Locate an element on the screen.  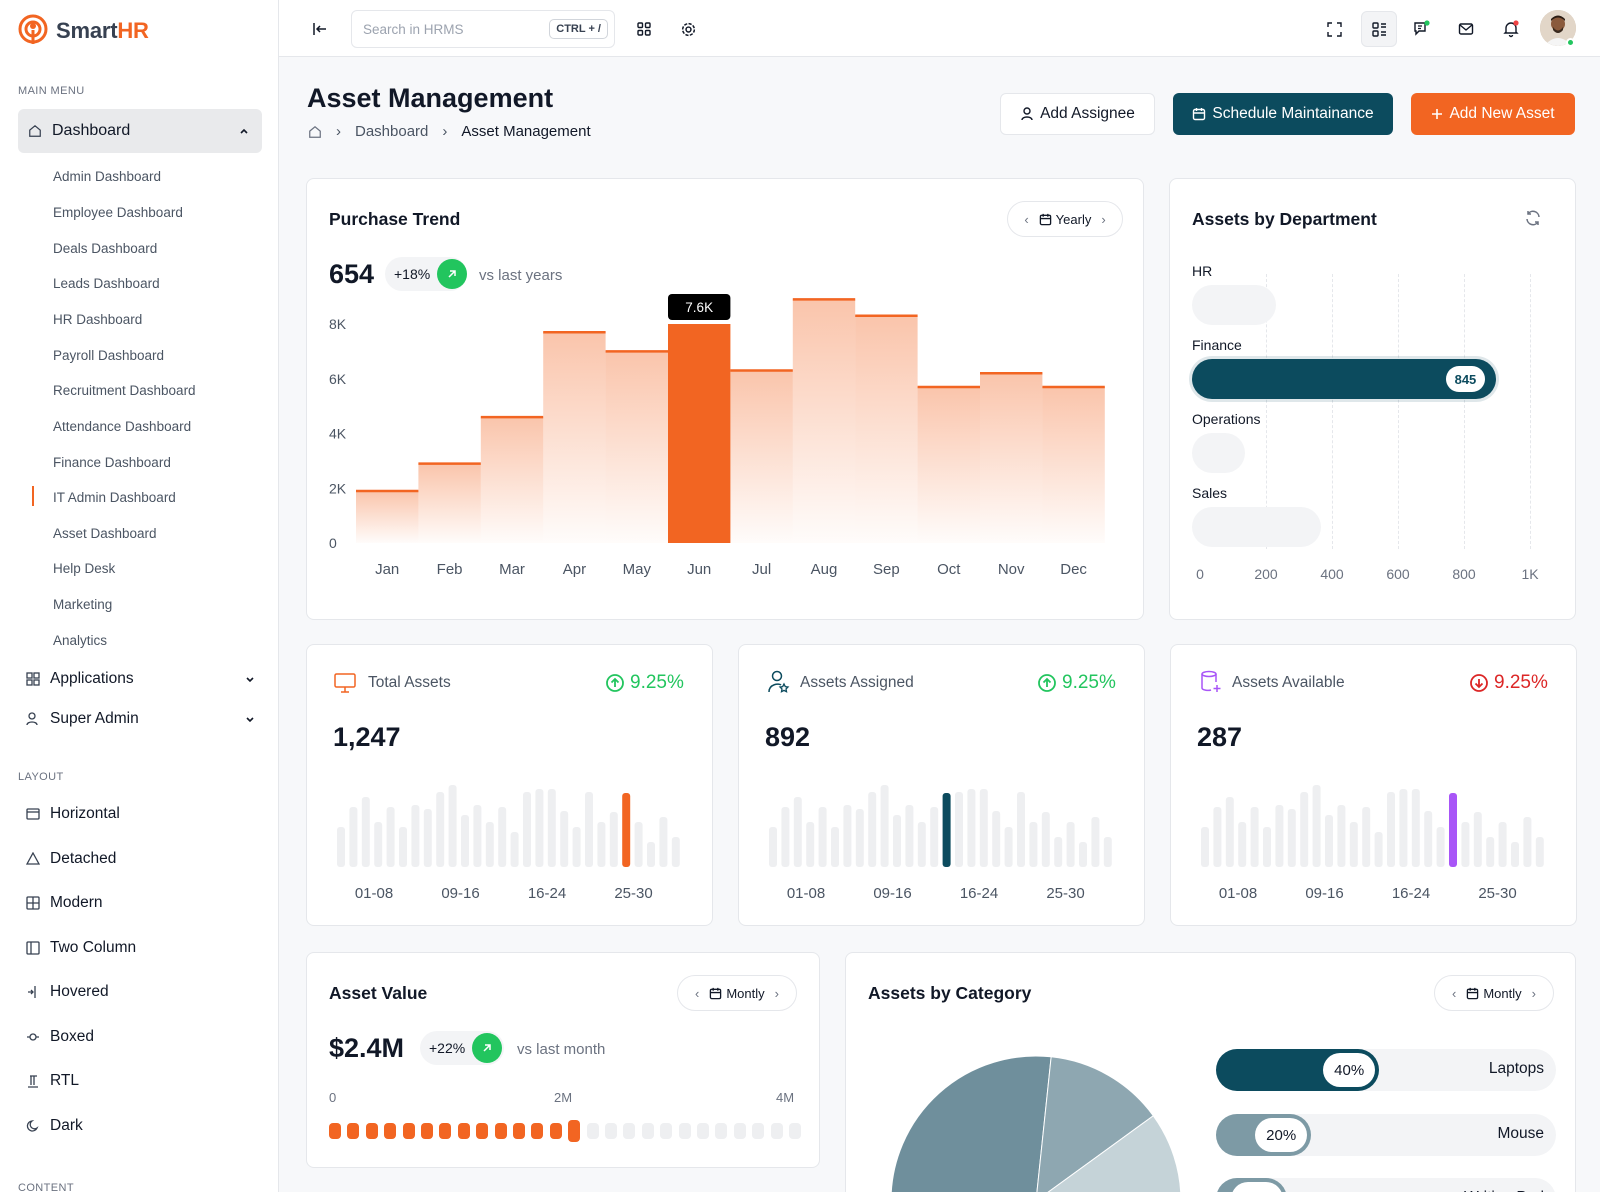
pie-slice-mouse is located at coordinates (1095, 1124).